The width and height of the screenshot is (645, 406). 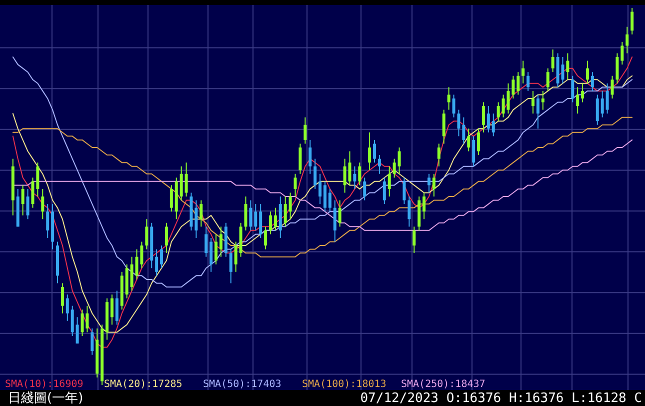 I want to click on text: 07/12/2023 O:16376 H:16376 L:16128 C, so click(x=501, y=398).